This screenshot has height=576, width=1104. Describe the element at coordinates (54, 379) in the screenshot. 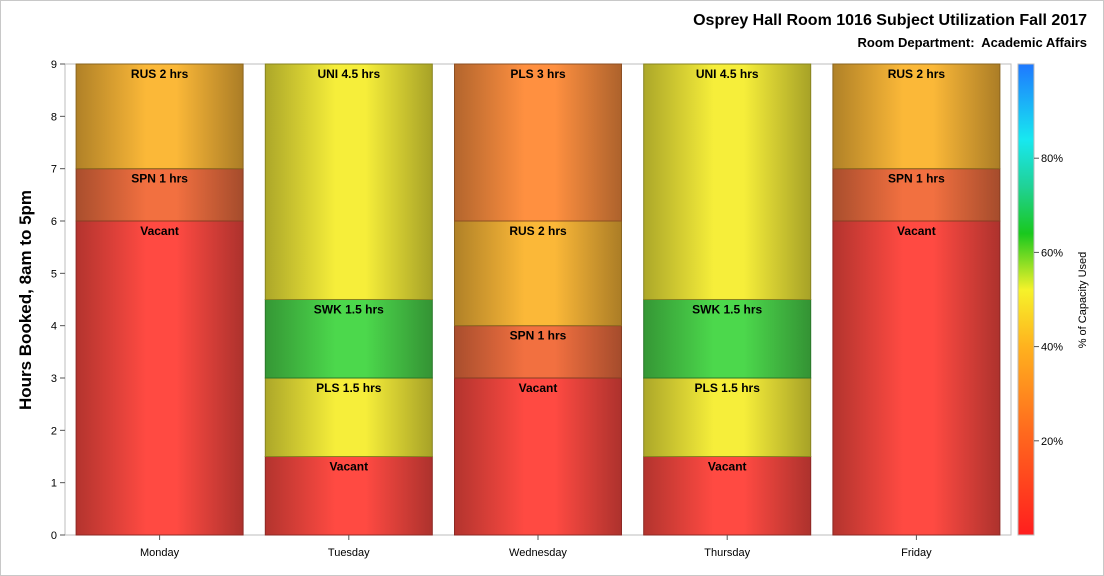

I see `y-tick-label: 3` at that location.